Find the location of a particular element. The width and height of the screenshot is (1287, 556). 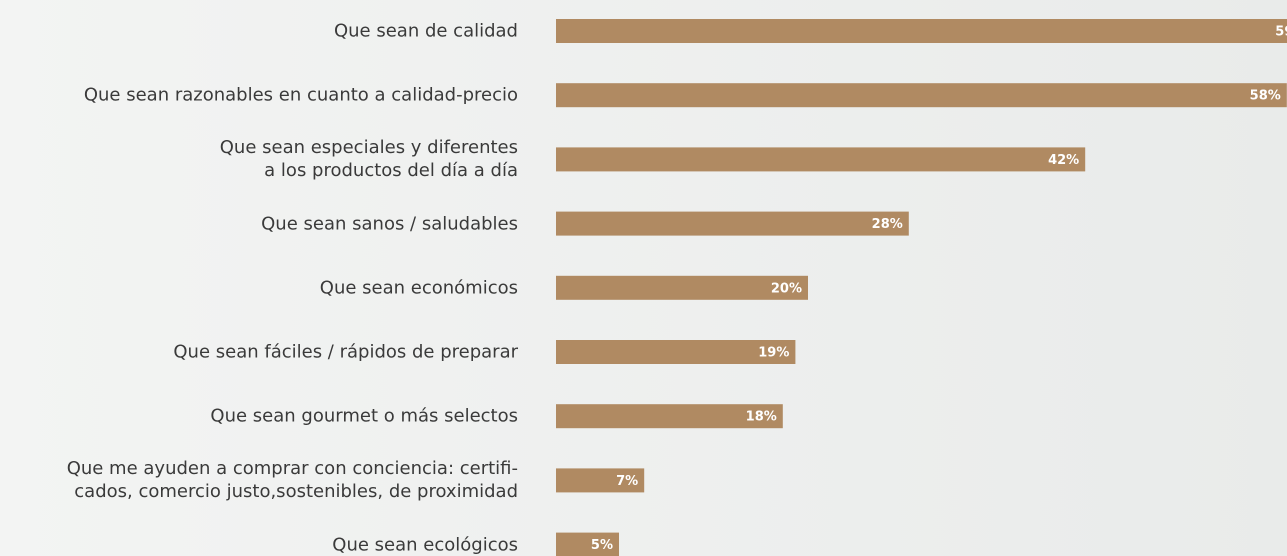

value-label: 58% is located at coordinates (1265, 96).